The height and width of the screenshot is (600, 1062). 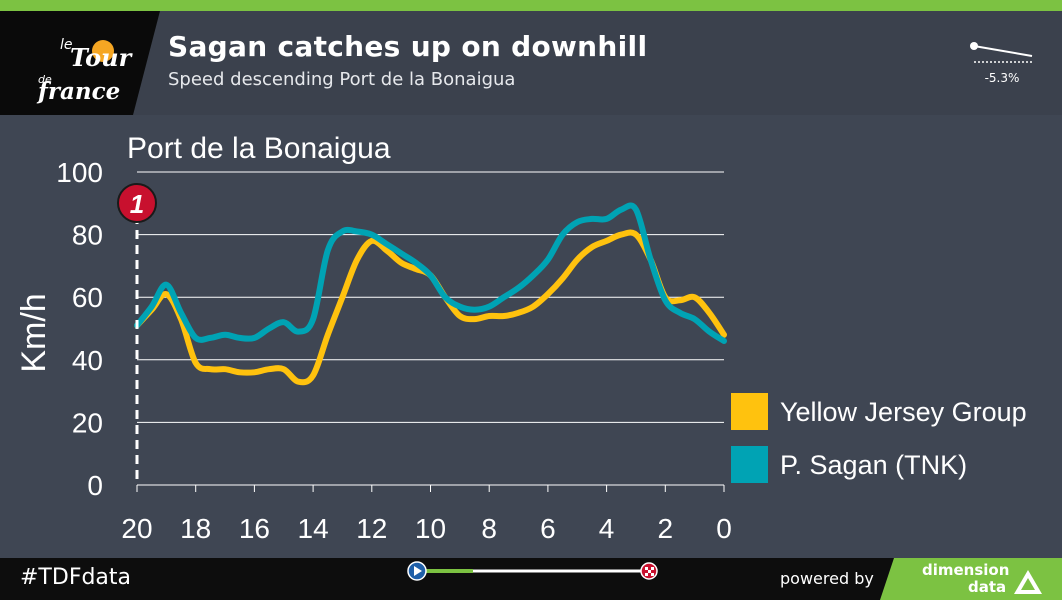 What do you see at coordinates (987, 587) in the screenshot?
I see `brand-line-2: data` at bounding box center [987, 587].